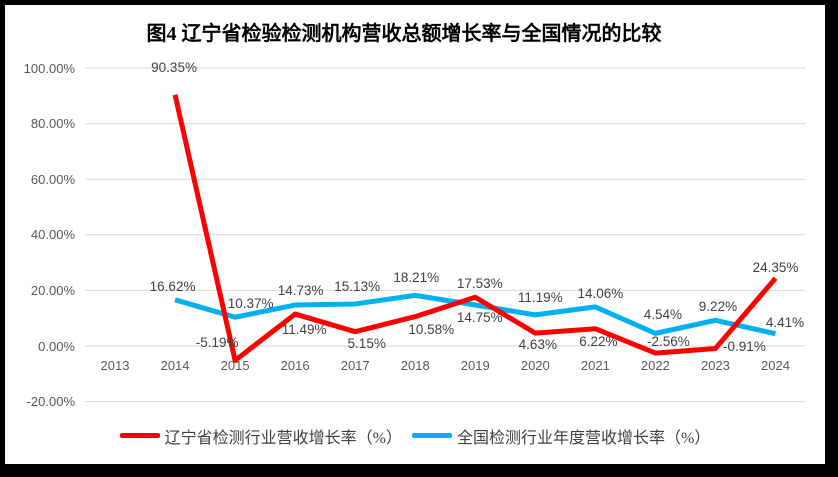 The image size is (838, 477). Describe the element at coordinates (535, 365) in the screenshot. I see `x-axis-tick: 2020` at that location.